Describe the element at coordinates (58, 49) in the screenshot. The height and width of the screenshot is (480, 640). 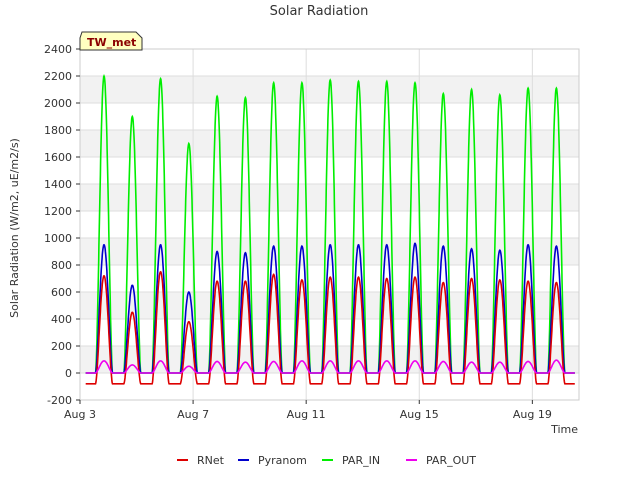
I see `y-tick-label: 2400` at that location.